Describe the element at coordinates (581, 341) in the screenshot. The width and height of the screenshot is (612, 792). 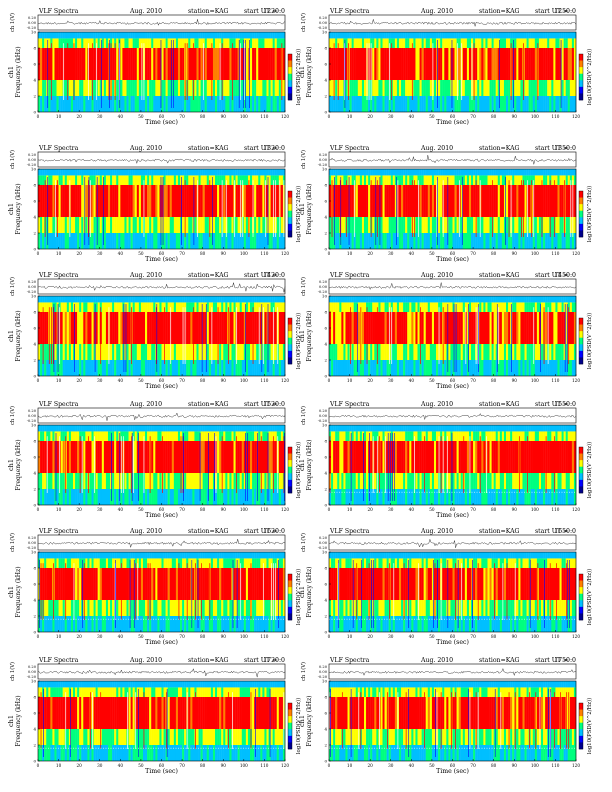
I see `colorbar` at that location.